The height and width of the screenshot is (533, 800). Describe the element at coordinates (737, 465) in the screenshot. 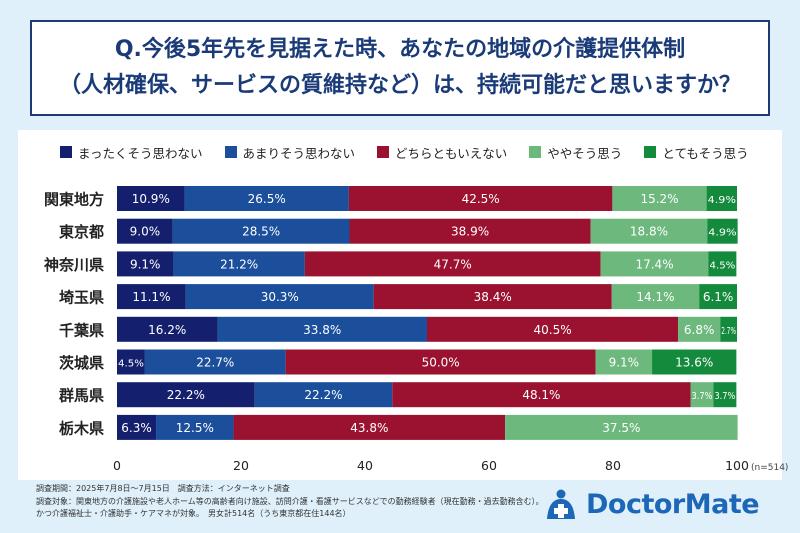

I see `x-tick-label: 100` at that location.